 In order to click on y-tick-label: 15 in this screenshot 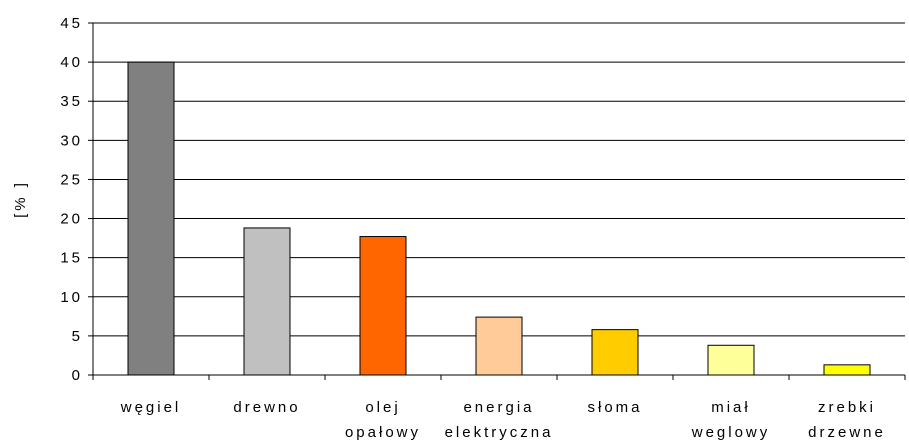, I will do `click(71, 258)`.